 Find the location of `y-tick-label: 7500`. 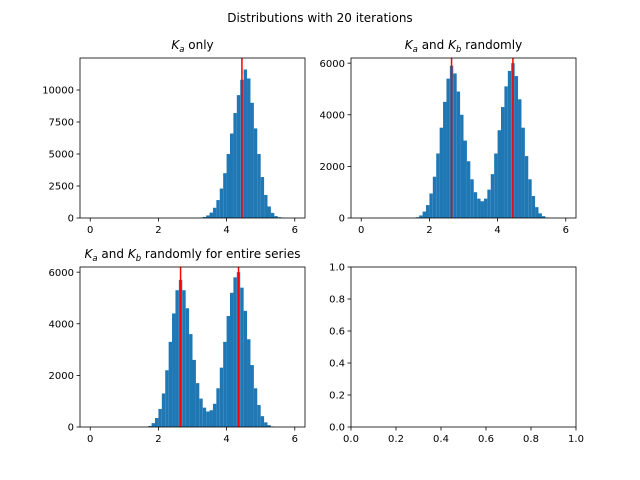

y-tick-label: 7500 is located at coordinates (61, 123).